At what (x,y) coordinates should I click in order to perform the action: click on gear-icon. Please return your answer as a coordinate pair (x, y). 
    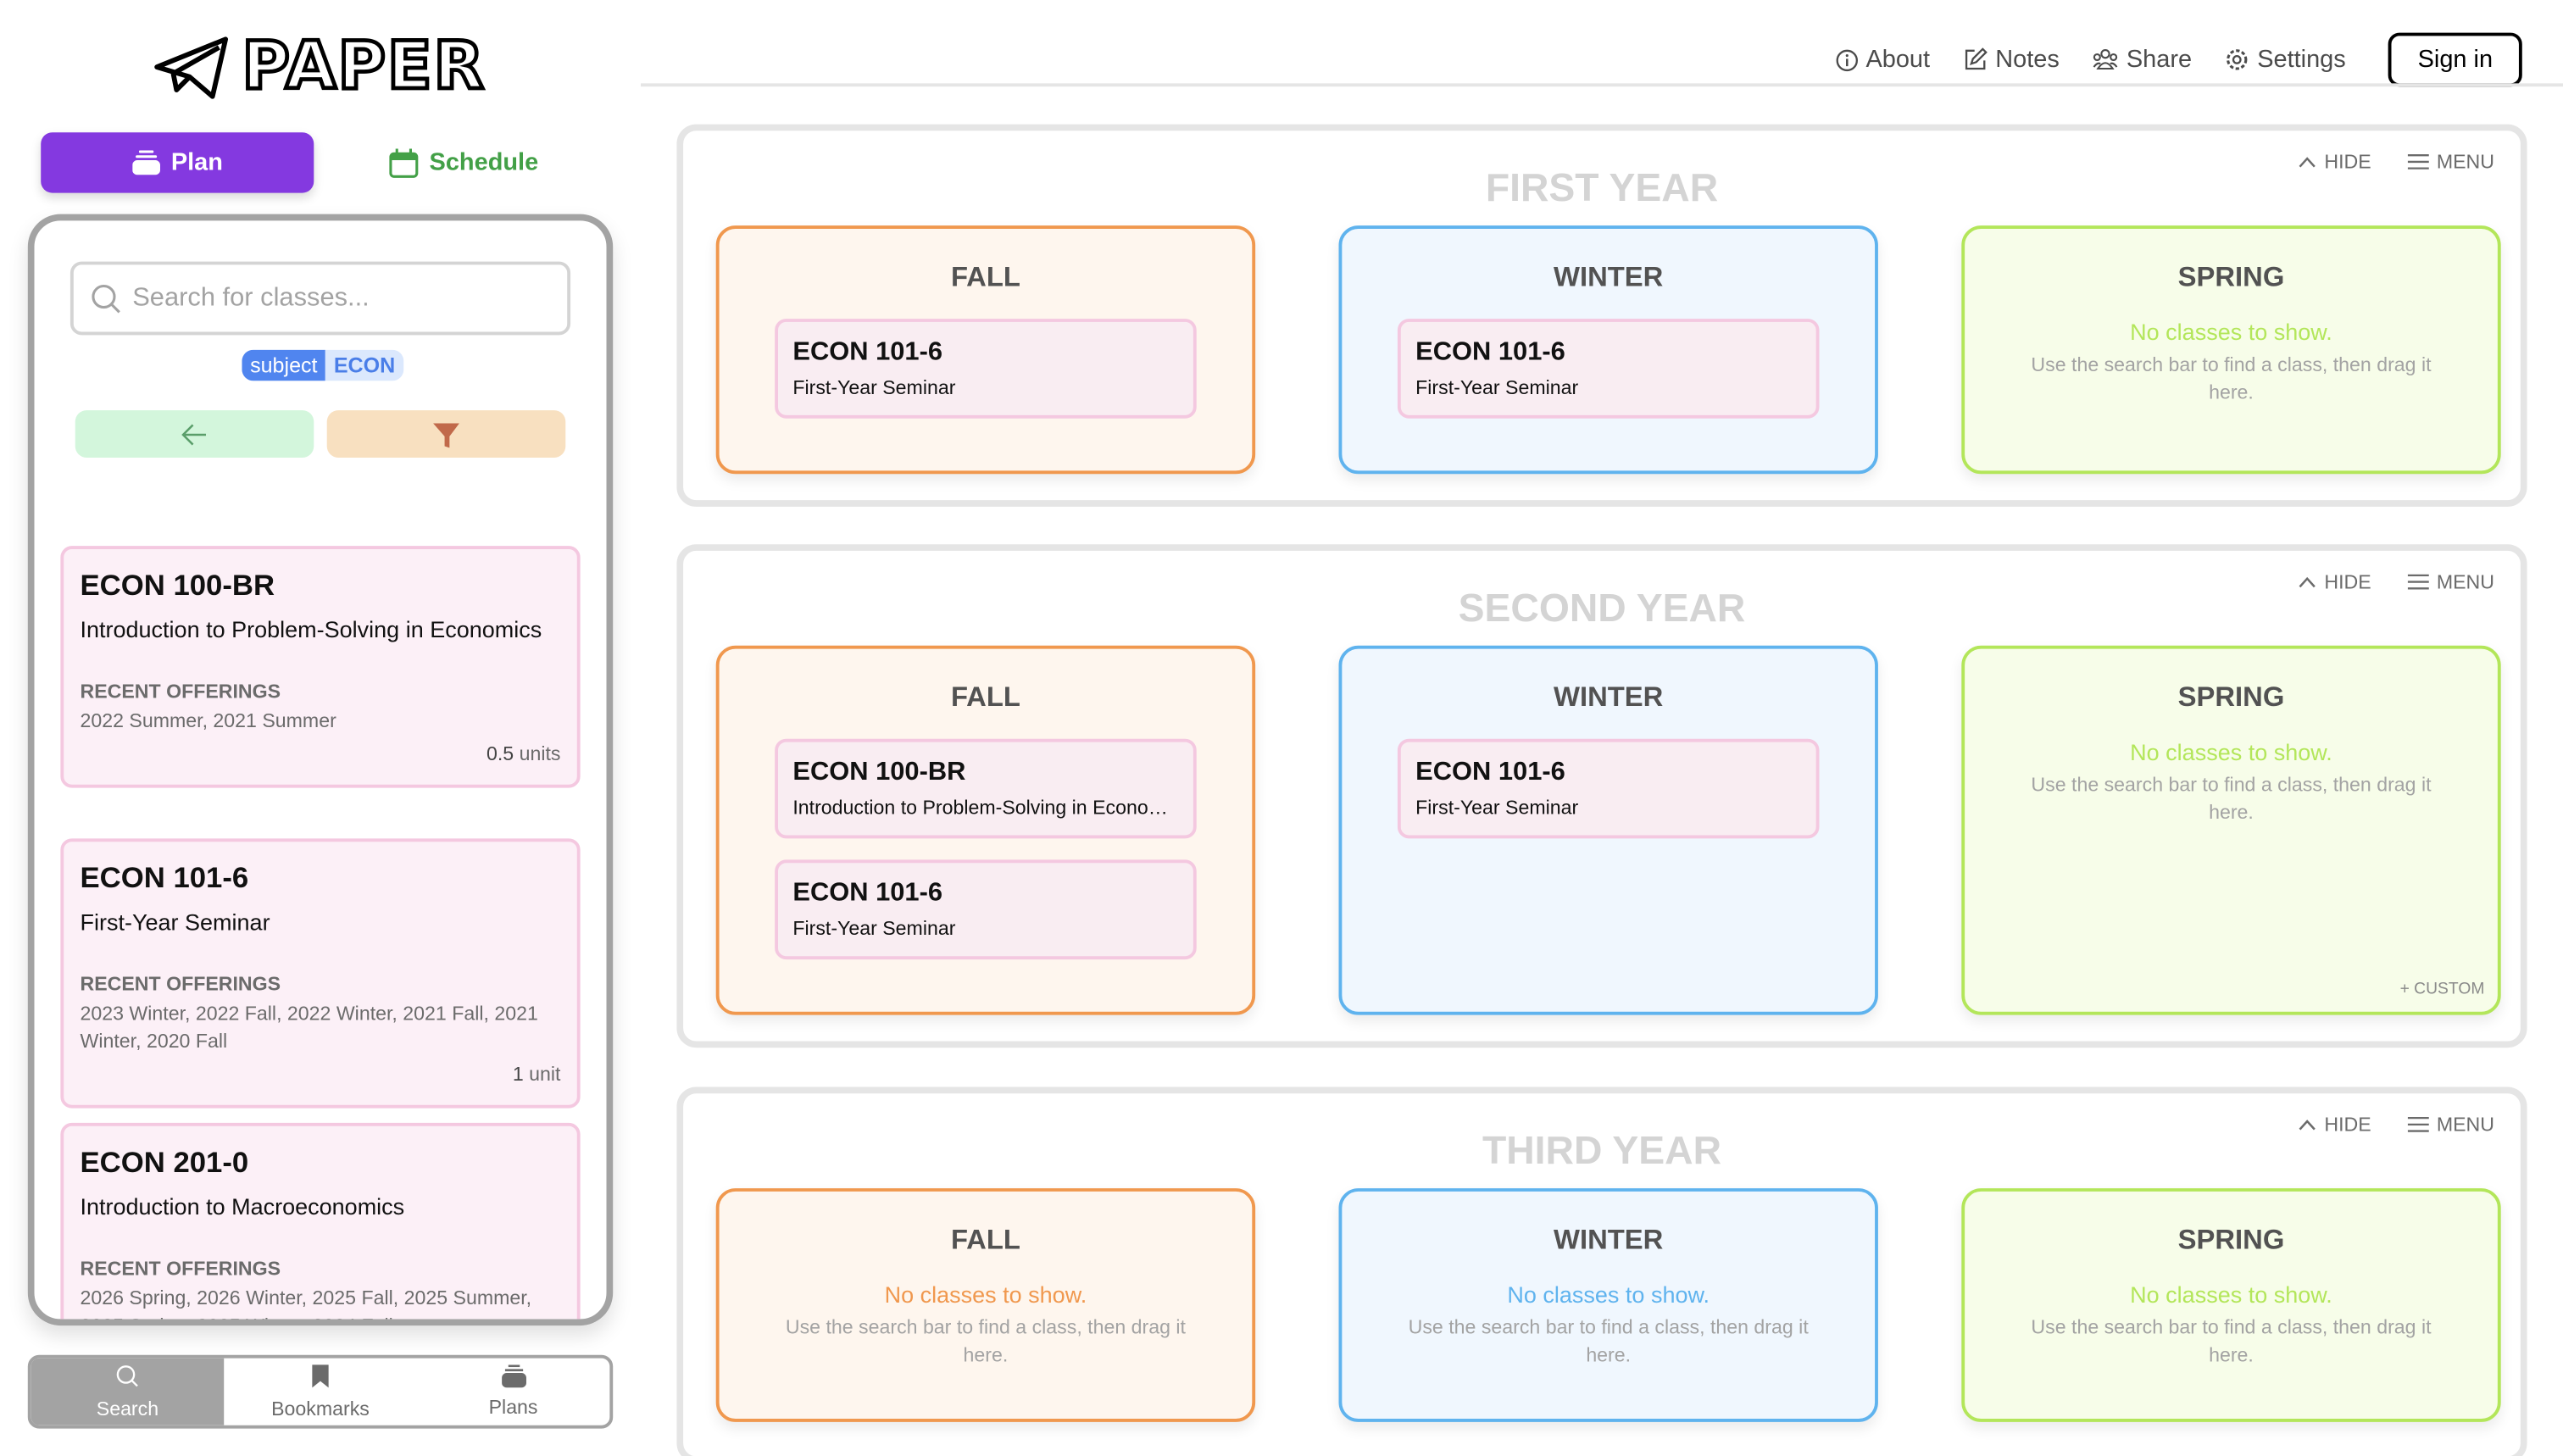
    Looking at the image, I should click on (2237, 60).